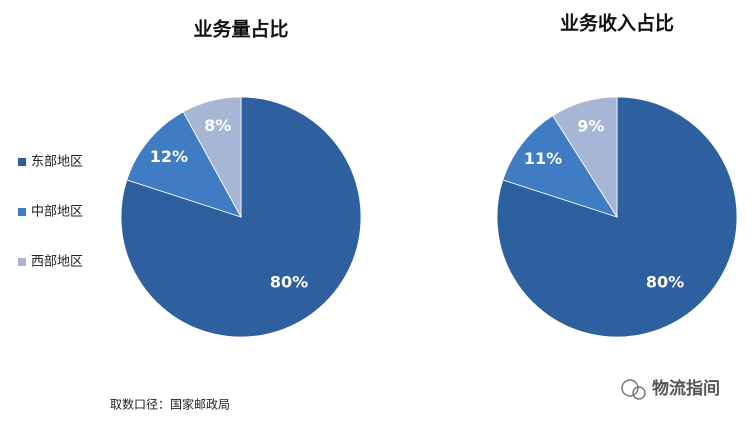  Describe the element at coordinates (169, 156) in the screenshot. I see `data-label: 12%` at that location.